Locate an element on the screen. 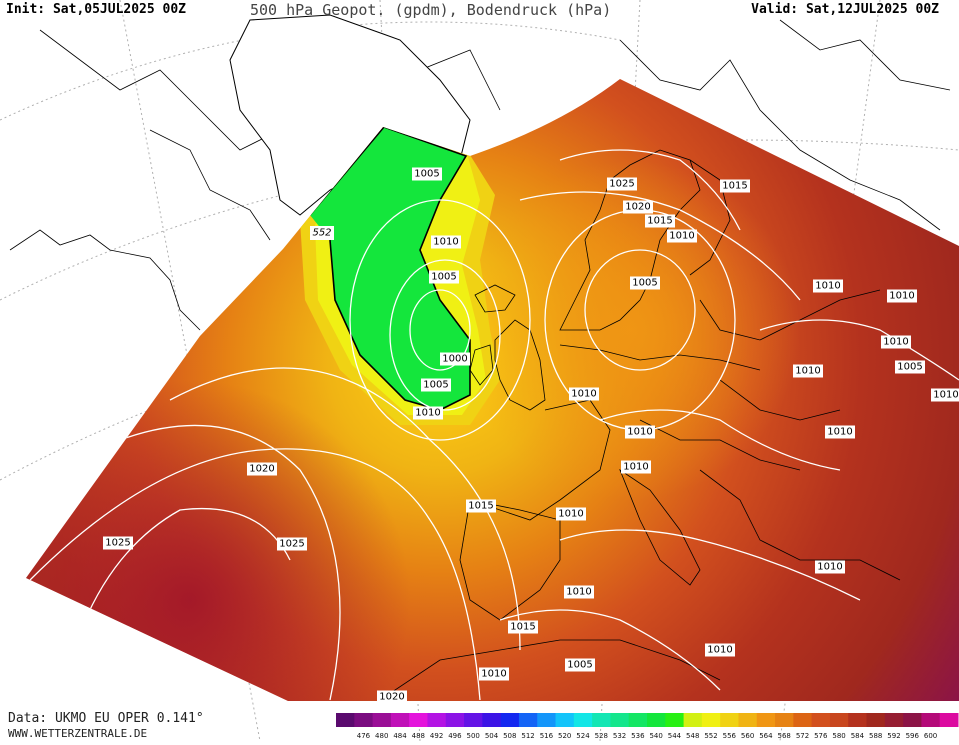 This screenshot has width=959, height=745. isobar-label-ukraine-north: 1010 is located at coordinates (896, 342).